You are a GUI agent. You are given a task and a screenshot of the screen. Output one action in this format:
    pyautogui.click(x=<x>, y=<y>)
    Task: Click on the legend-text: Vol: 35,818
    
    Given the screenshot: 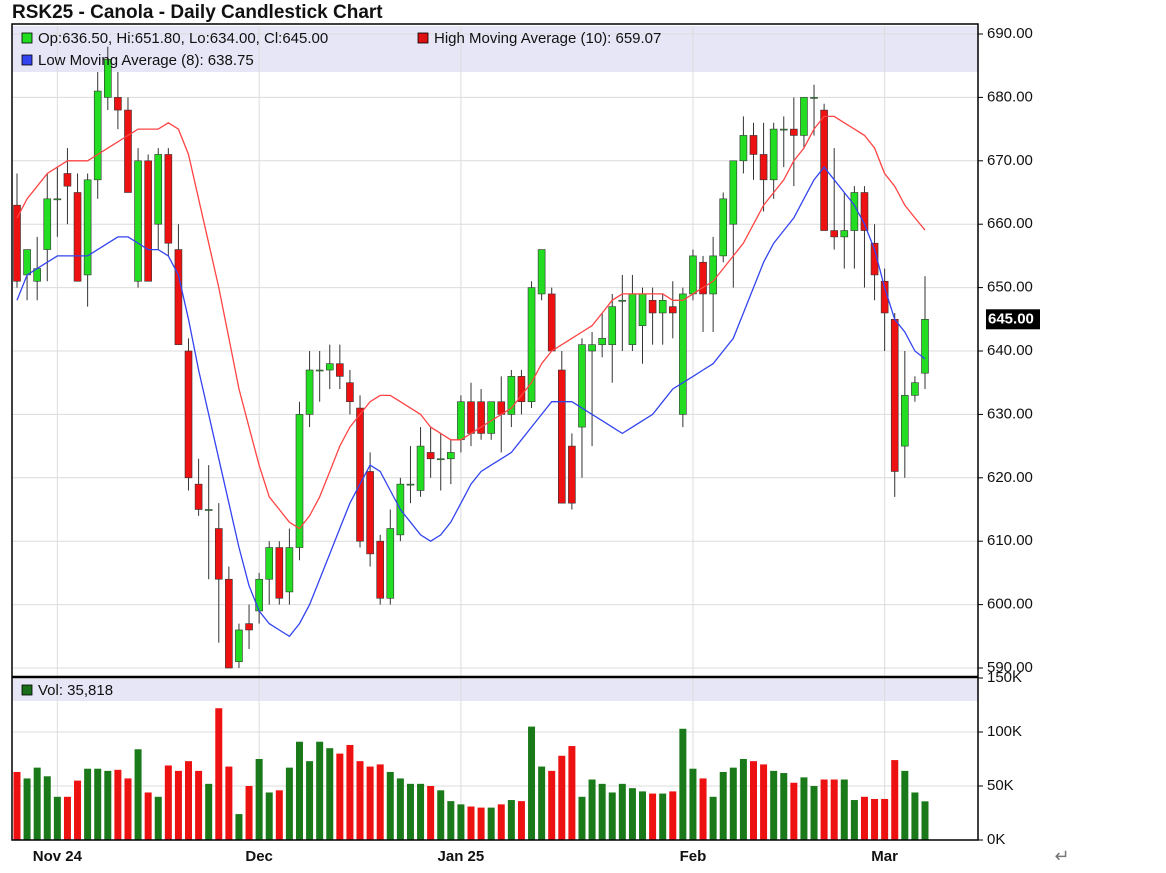 What is the action you would take?
    pyautogui.click(x=75, y=690)
    